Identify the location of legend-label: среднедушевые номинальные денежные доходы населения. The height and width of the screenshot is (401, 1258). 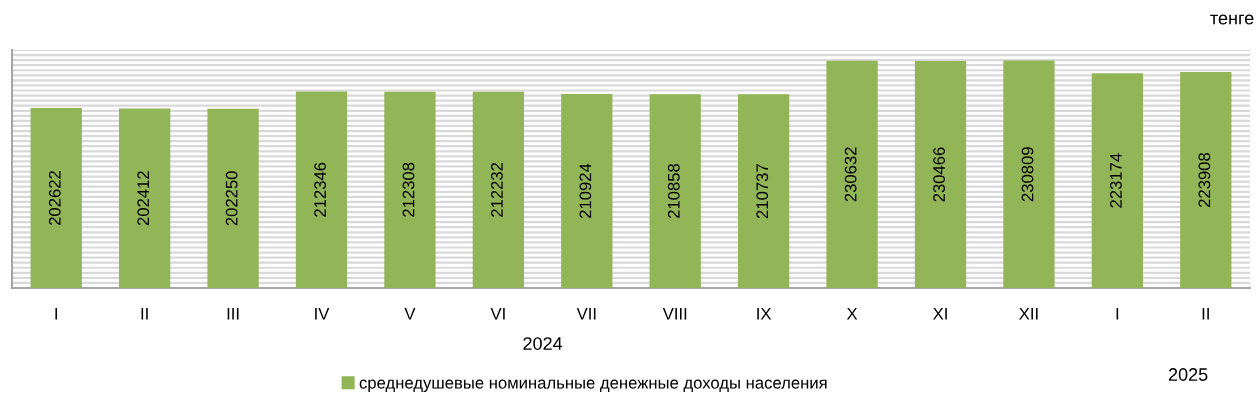
(593, 386).